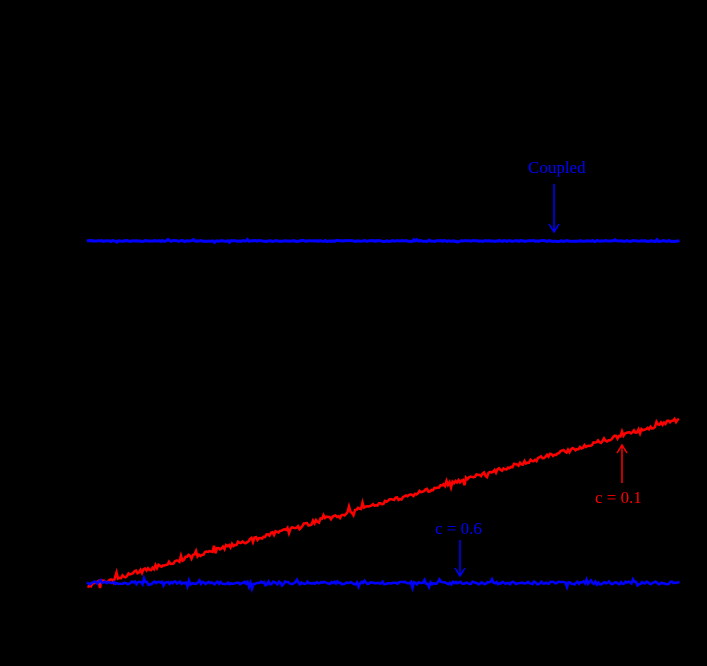  I want to click on label-c-0-1: c = 0.1, so click(618, 497).